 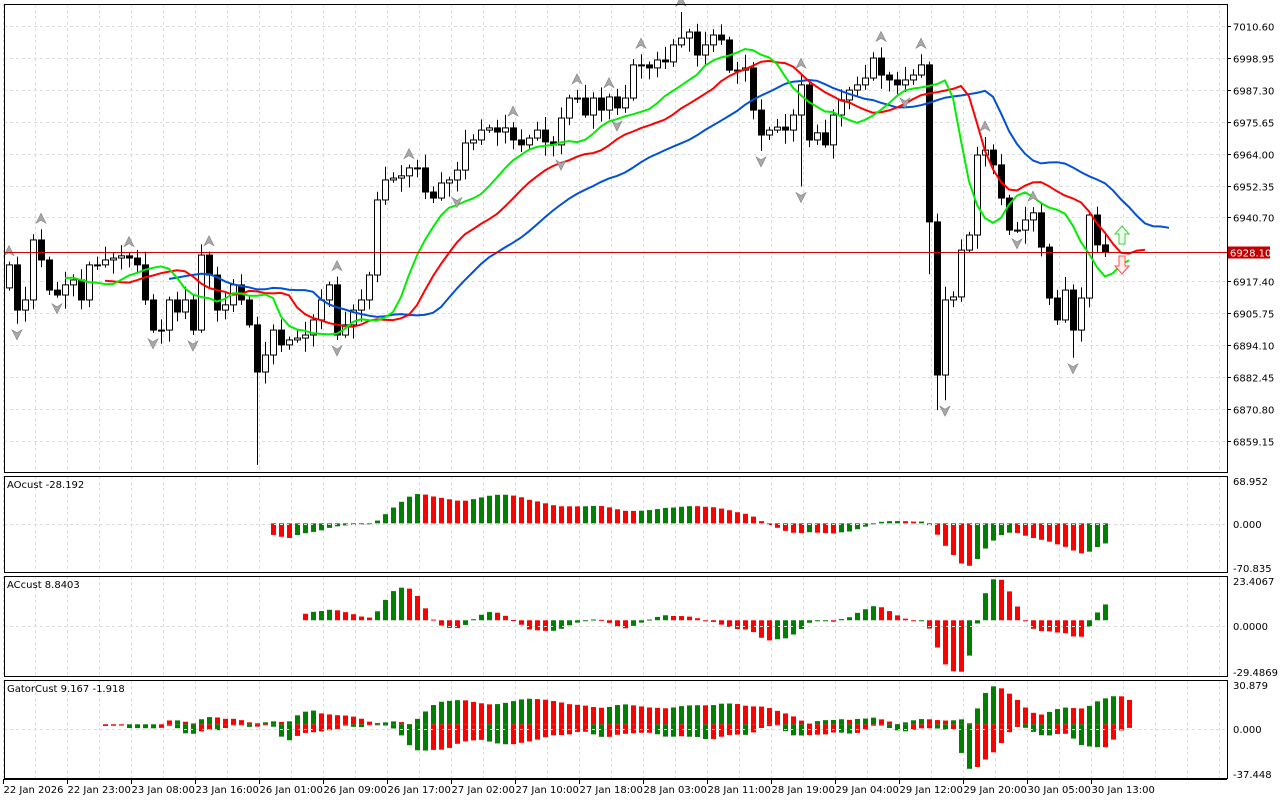 What do you see at coordinates (1253, 28) in the screenshot?
I see `price-axis-label: 7010.60` at bounding box center [1253, 28].